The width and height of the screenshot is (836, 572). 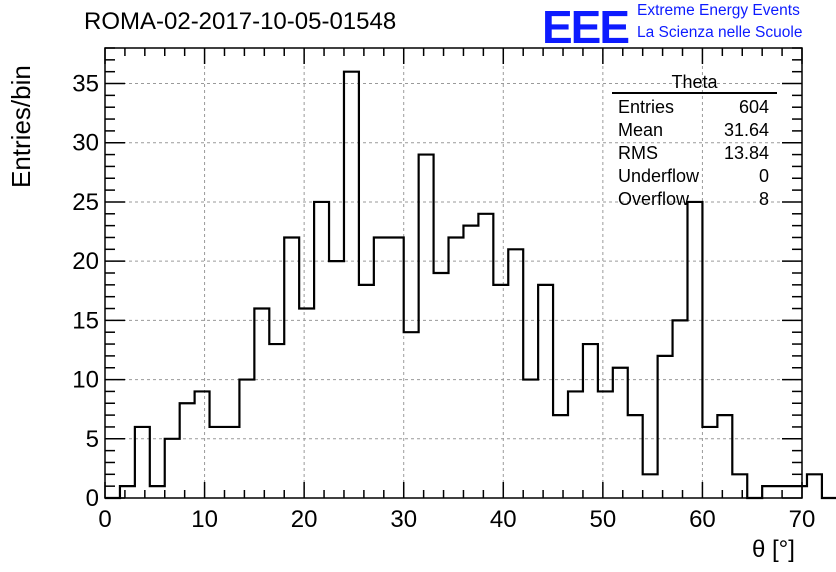 What do you see at coordinates (503, 519) in the screenshot?
I see `x-tick-label: 40` at bounding box center [503, 519].